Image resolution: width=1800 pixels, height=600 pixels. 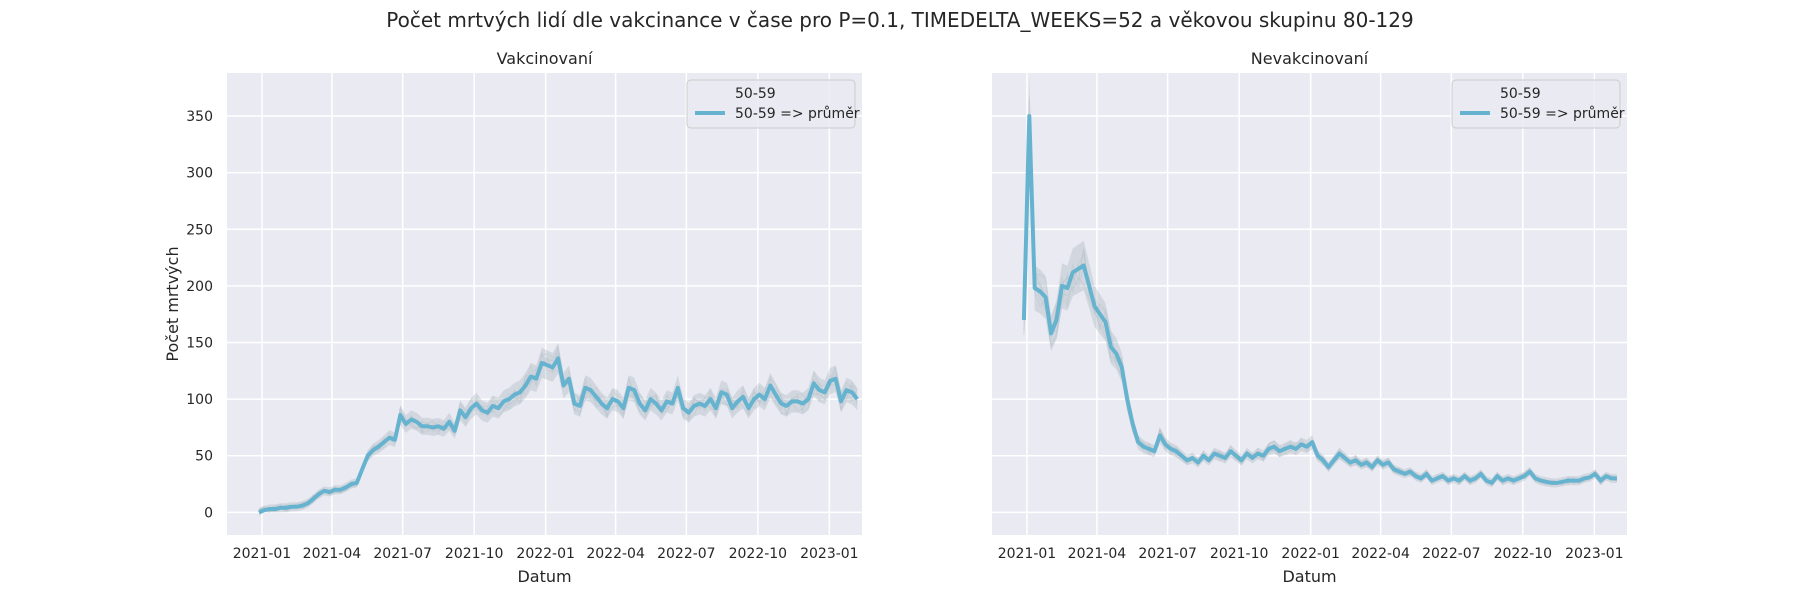 What do you see at coordinates (172, 303) in the screenshot?
I see `y-axis-label: Počet mrtvých` at bounding box center [172, 303].